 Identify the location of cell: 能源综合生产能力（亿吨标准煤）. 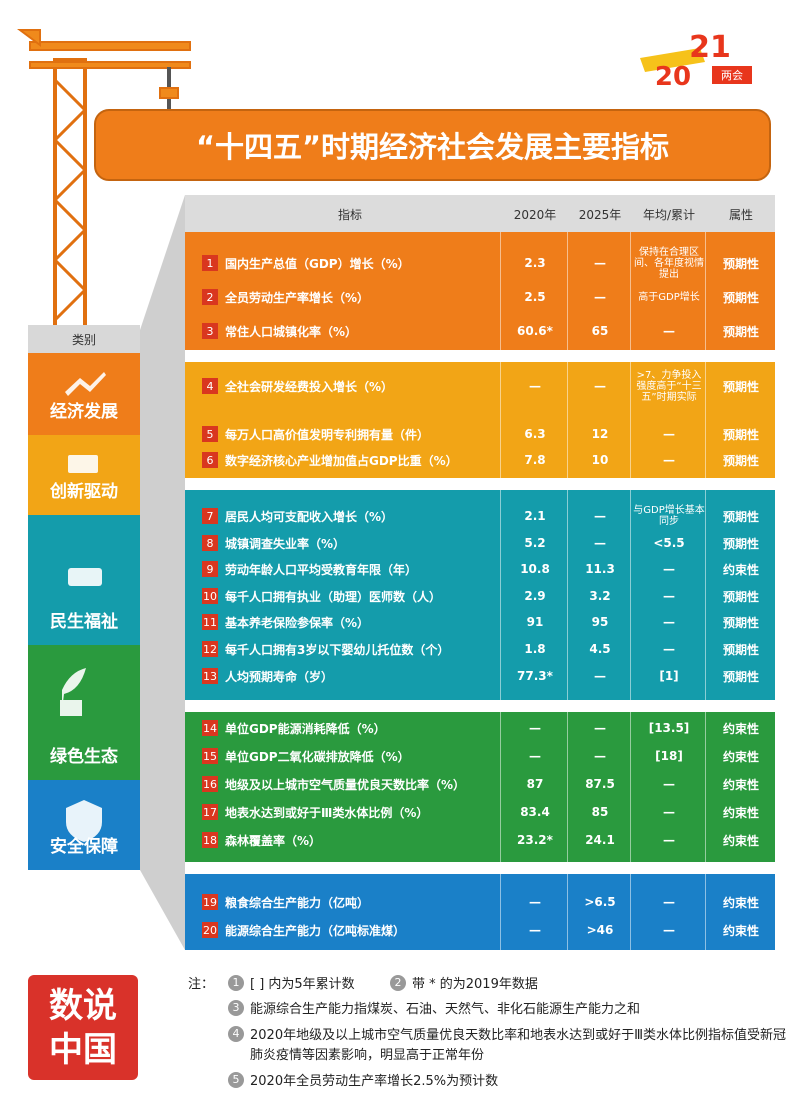
(315, 930).